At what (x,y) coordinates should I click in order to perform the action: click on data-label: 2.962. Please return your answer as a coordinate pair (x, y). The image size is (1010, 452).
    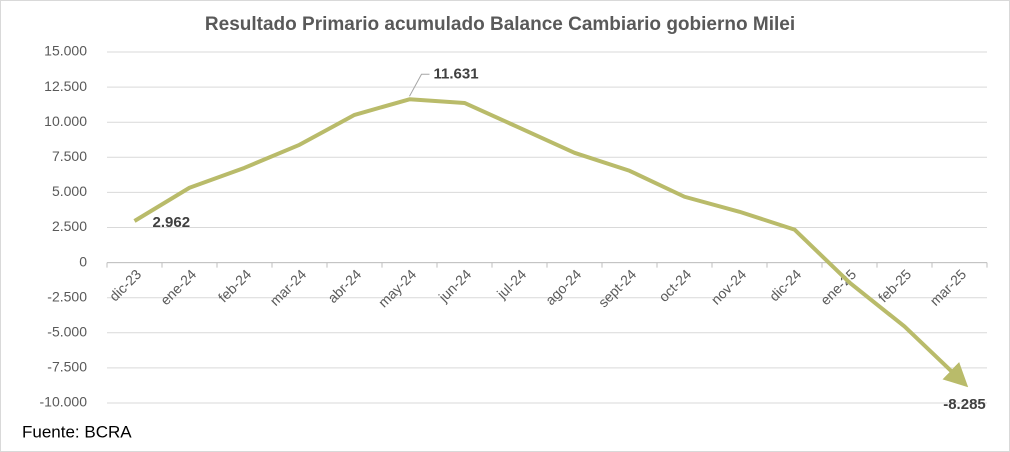
    Looking at the image, I should click on (172, 222).